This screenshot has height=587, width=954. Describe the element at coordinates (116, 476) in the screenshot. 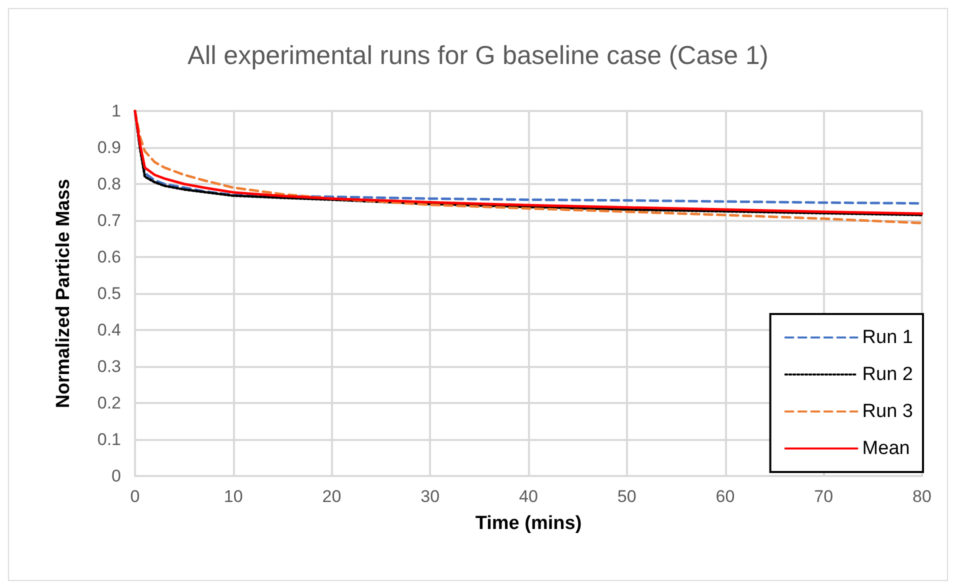

I see `y-tick-label: 0` at that location.